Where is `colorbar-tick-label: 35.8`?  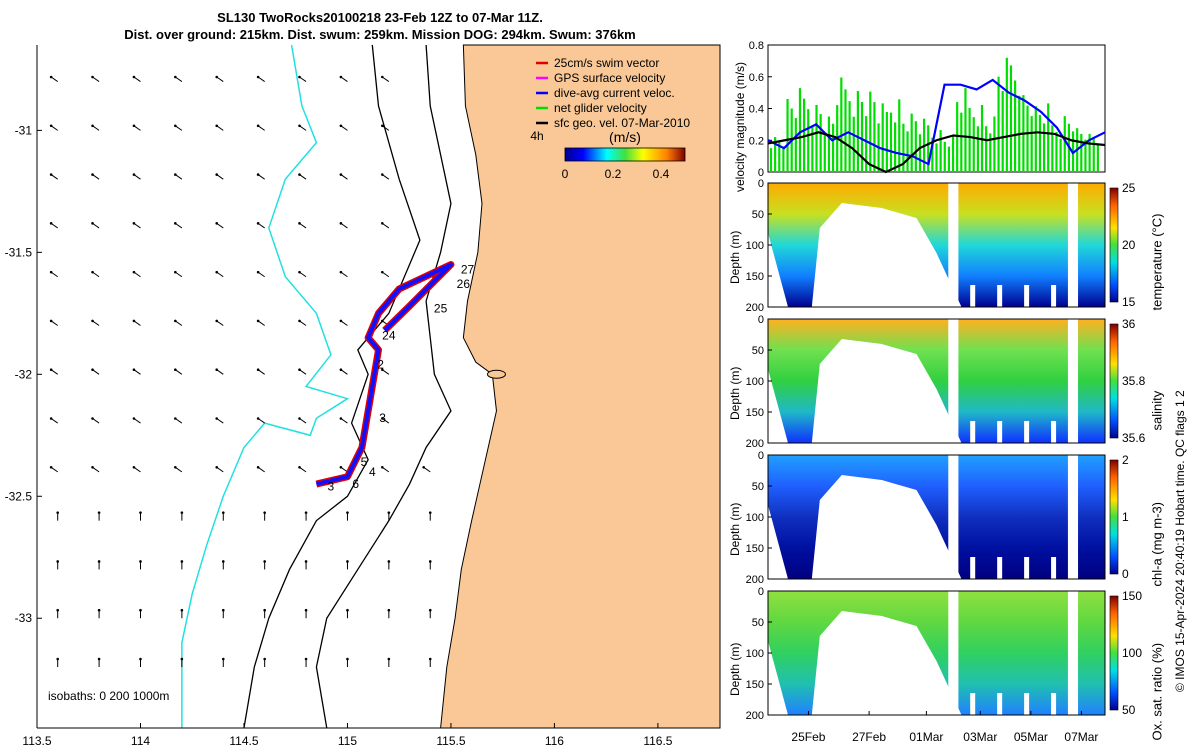
colorbar-tick-label: 35.8 is located at coordinates (1134, 381).